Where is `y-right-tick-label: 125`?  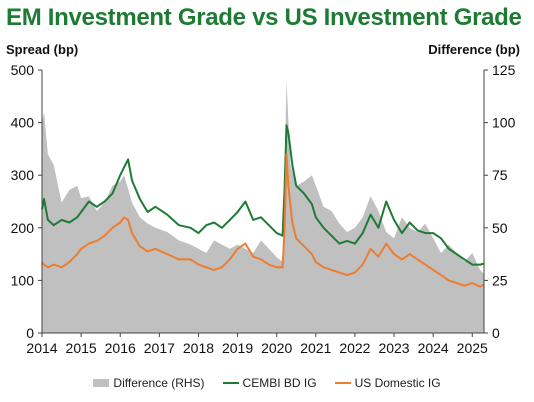
y-right-tick-label: 125 is located at coordinates (504, 70).